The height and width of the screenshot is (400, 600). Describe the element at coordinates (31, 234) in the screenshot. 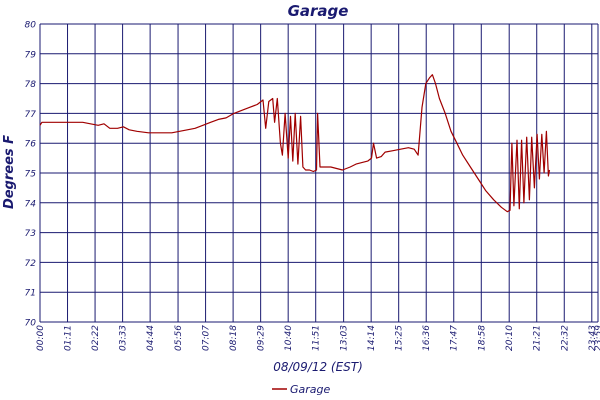

I see `y-tick-label: 73` at that location.